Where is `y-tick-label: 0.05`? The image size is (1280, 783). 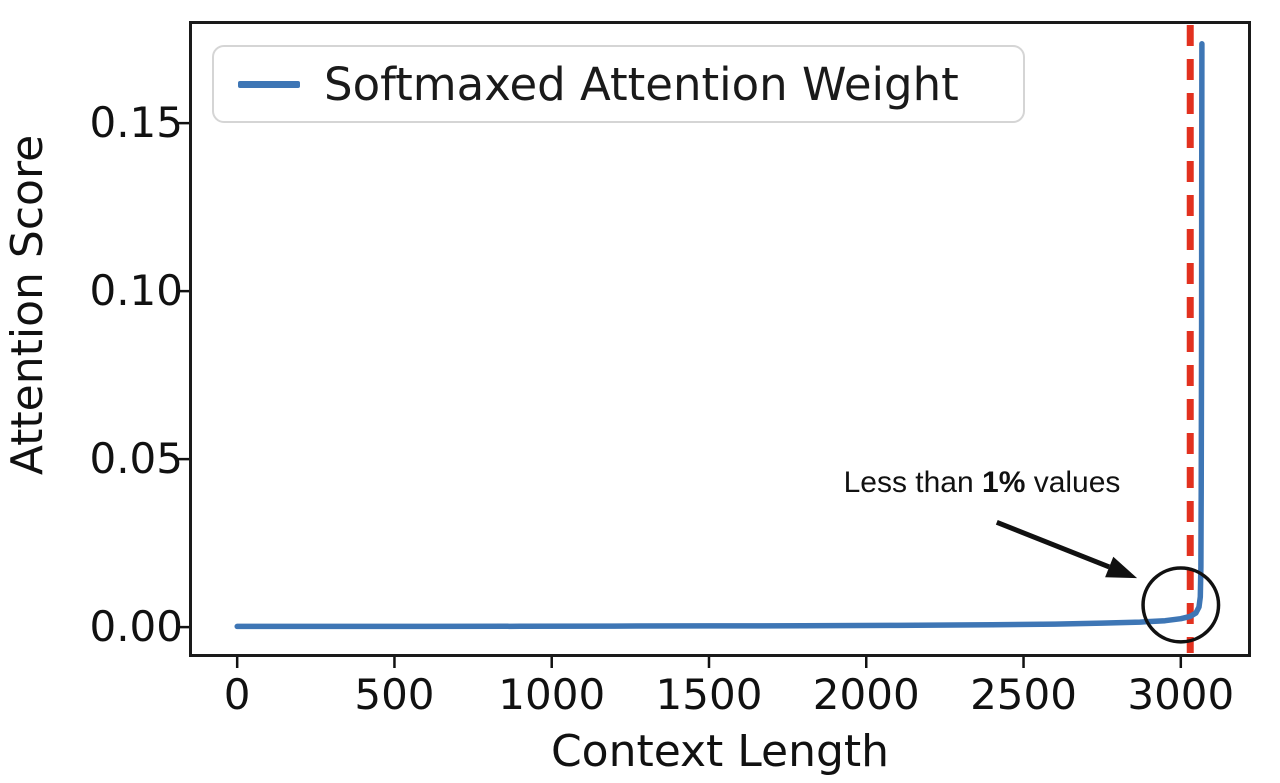 y-tick-label: 0.05 is located at coordinates (136, 459).